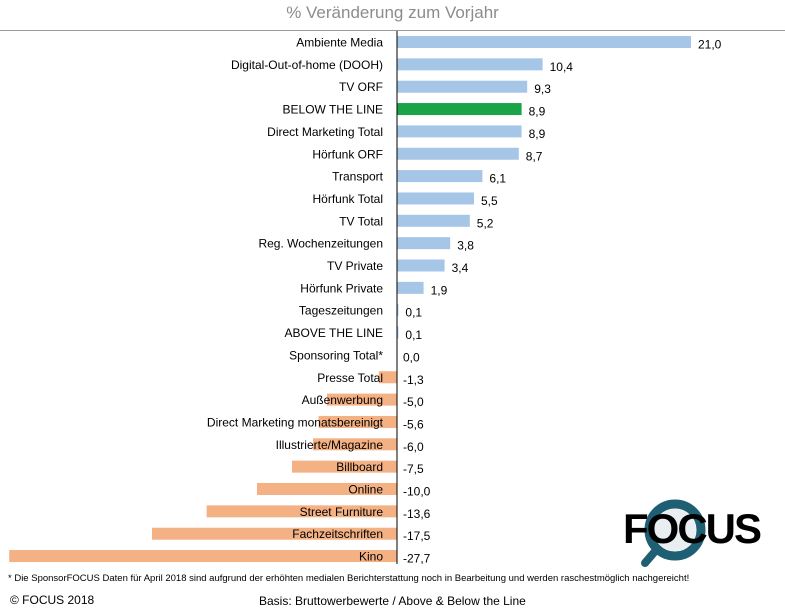  What do you see at coordinates (411, 357) in the screenshot?
I see `value-label: 0,0` at bounding box center [411, 357].